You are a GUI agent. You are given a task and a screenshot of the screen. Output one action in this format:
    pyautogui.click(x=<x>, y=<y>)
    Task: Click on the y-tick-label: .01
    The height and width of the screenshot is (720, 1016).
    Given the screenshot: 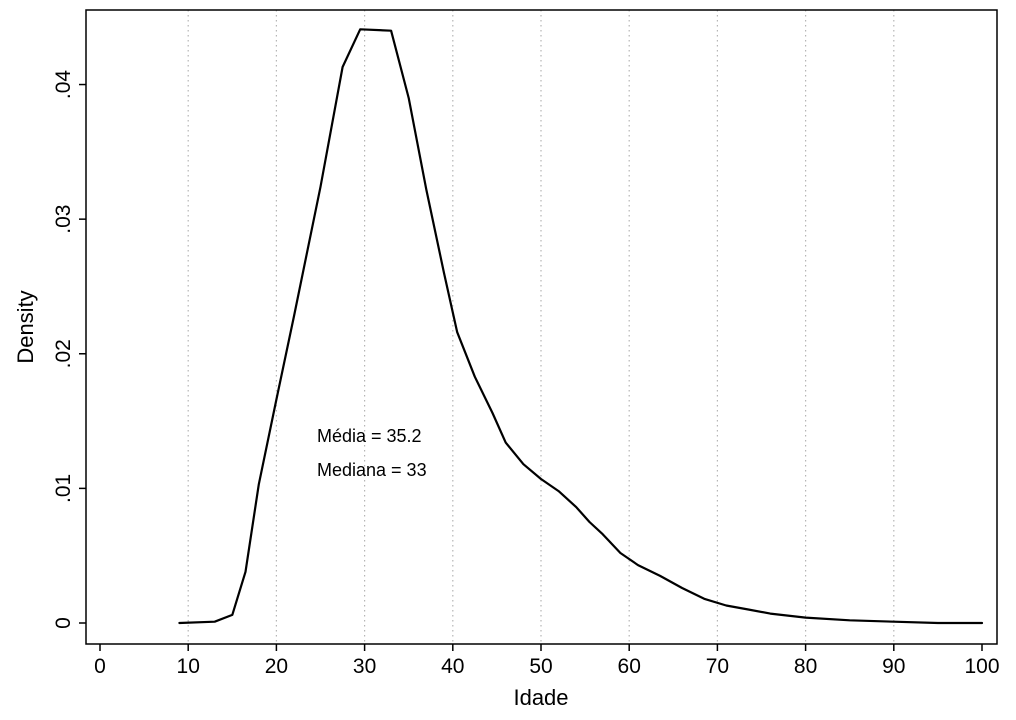 What is the action you would take?
    pyautogui.click(x=63, y=488)
    